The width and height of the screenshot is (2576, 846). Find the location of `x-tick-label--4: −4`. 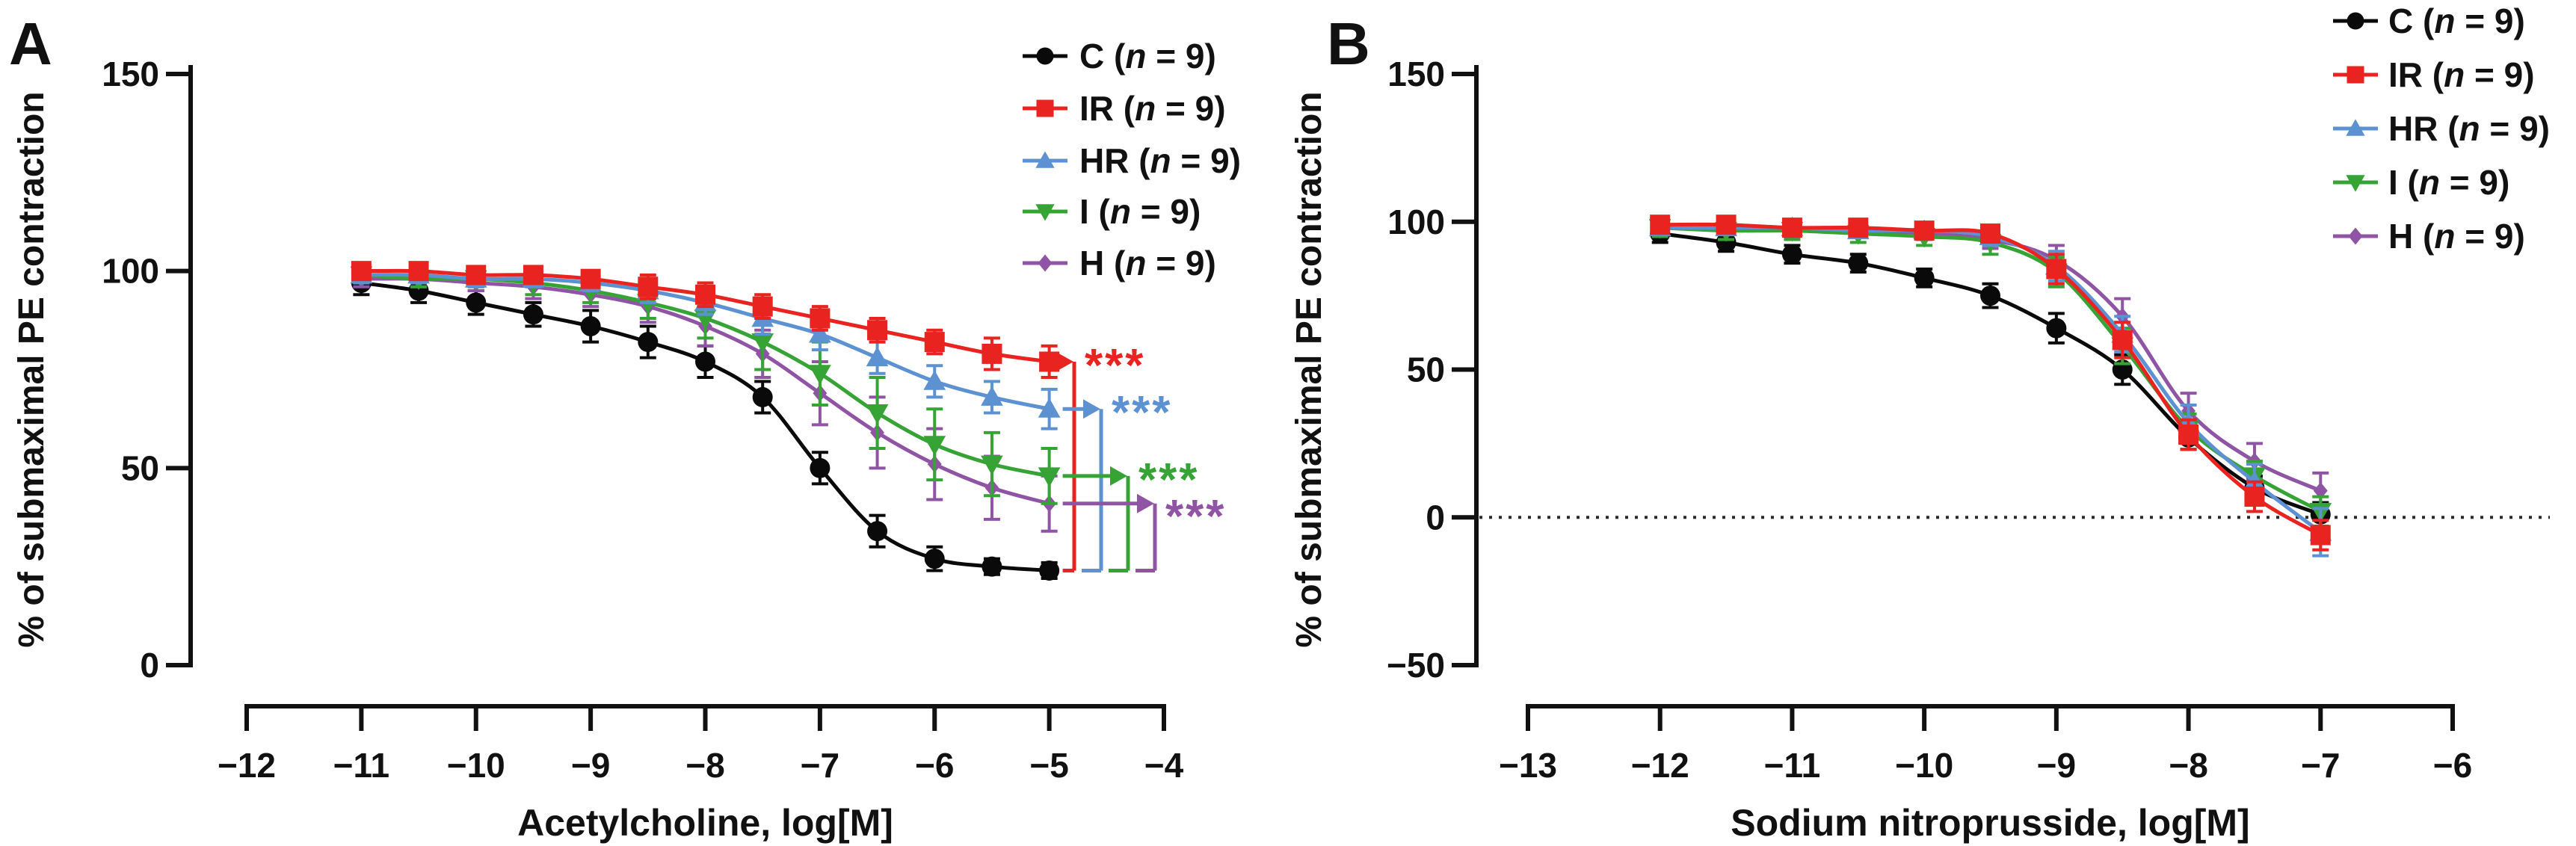

x-tick-label--4: −4 is located at coordinates (1164, 765).